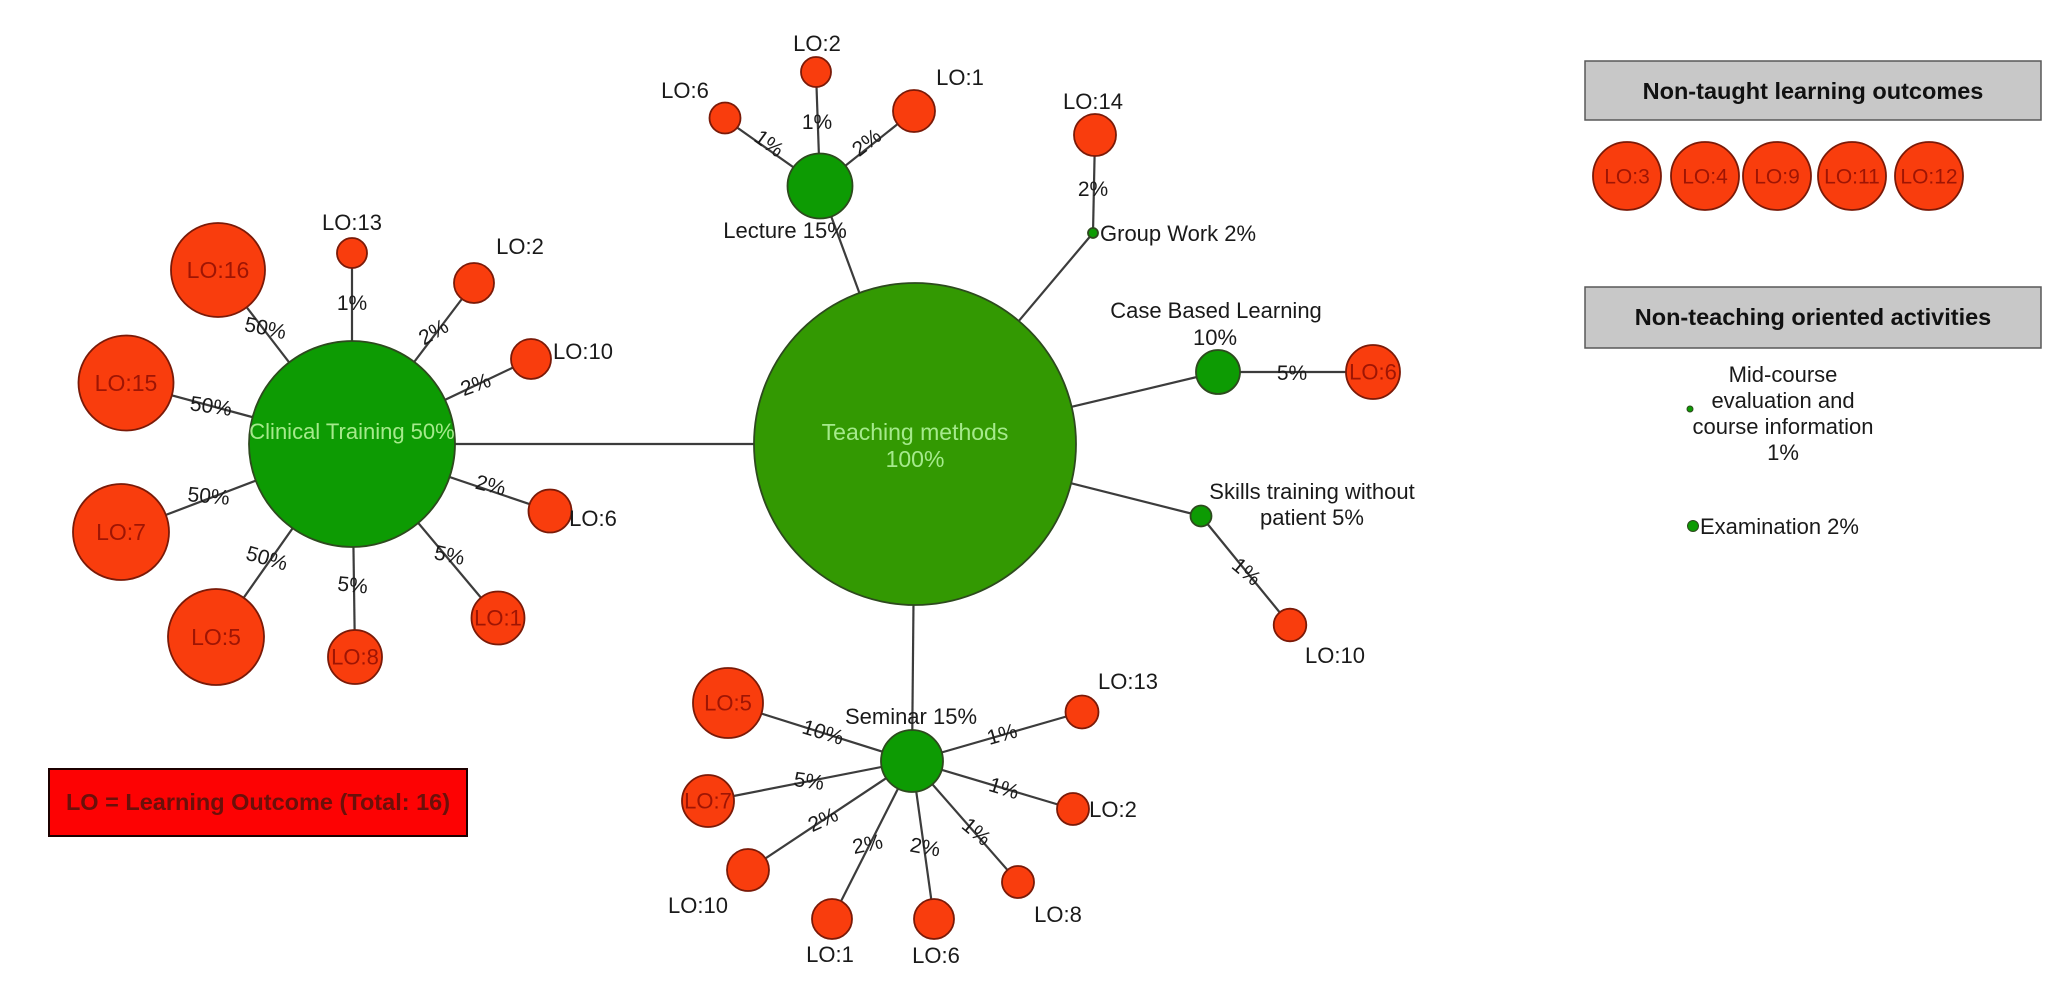 The width and height of the screenshot is (2059, 1006). Describe the element at coordinates (1852, 176) in the screenshot. I see `svg-text: LO:11` at that location.